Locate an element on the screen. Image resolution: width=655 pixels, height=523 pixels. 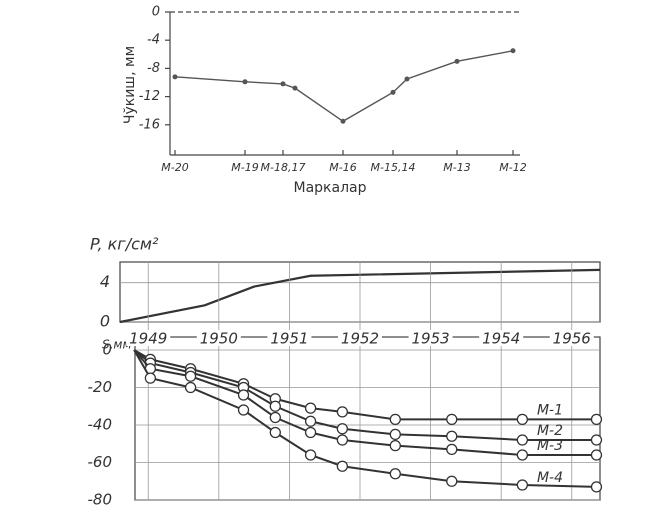
x-tick-label: М-19 is located at coordinates (244, 167).